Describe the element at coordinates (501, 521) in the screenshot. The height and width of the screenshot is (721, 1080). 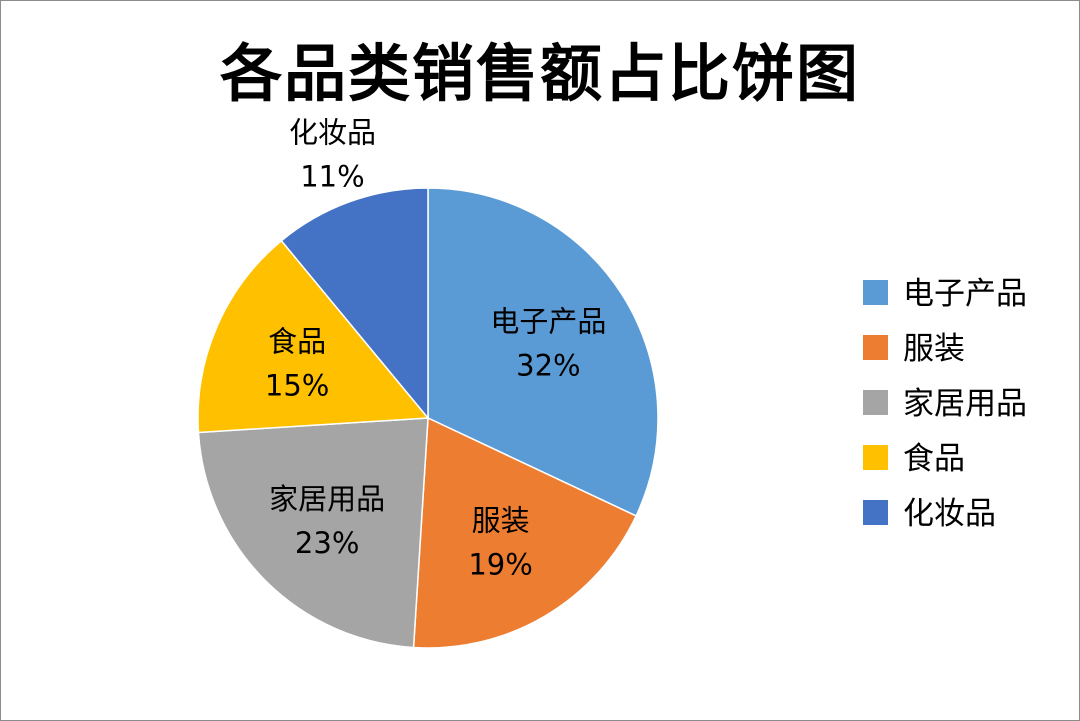
I see `slice-category-label: 服装` at that location.